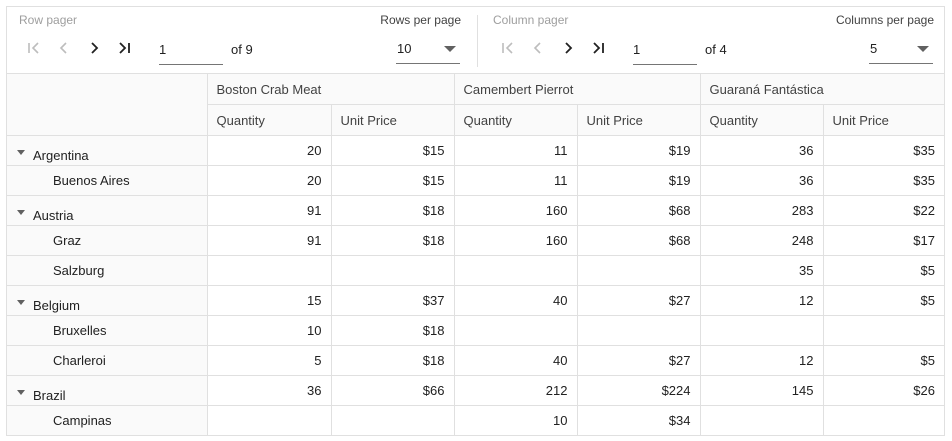 The image size is (952, 441). What do you see at coordinates (515, 210) in the screenshot?
I see `quantity-cell: 160` at bounding box center [515, 210].